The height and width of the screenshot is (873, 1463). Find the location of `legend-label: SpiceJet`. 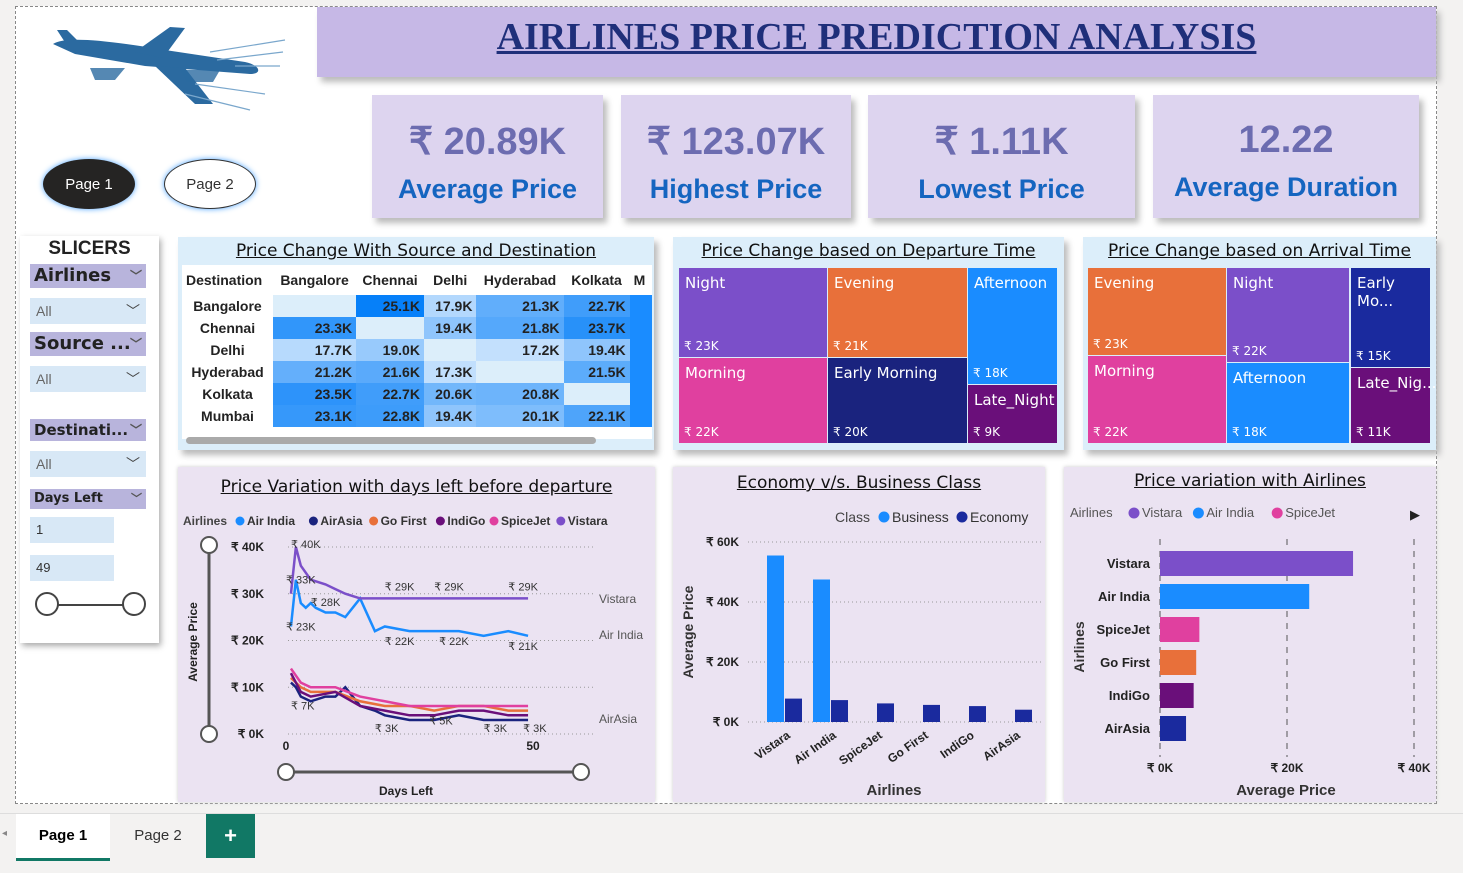

legend-label: SpiceJet is located at coordinates (1310, 512).